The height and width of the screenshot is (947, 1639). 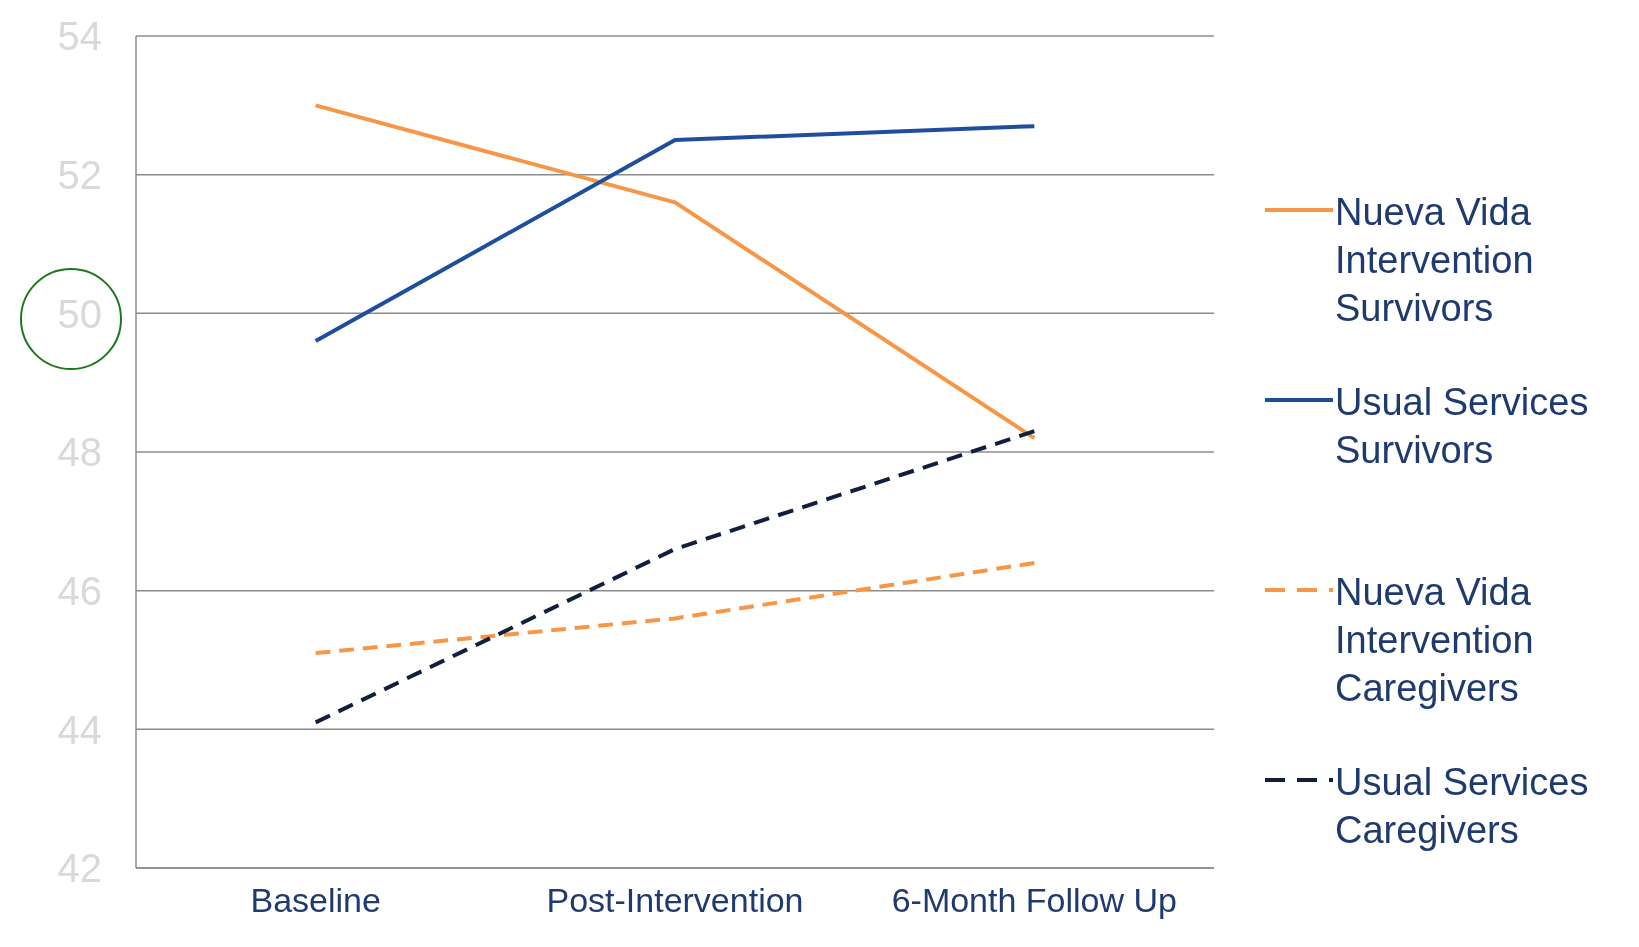 What do you see at coordinates (1034, 900) in the screenshot?
I see `x-tick-label: 6-Month Follow Up` at bounding box center [1034, 900].